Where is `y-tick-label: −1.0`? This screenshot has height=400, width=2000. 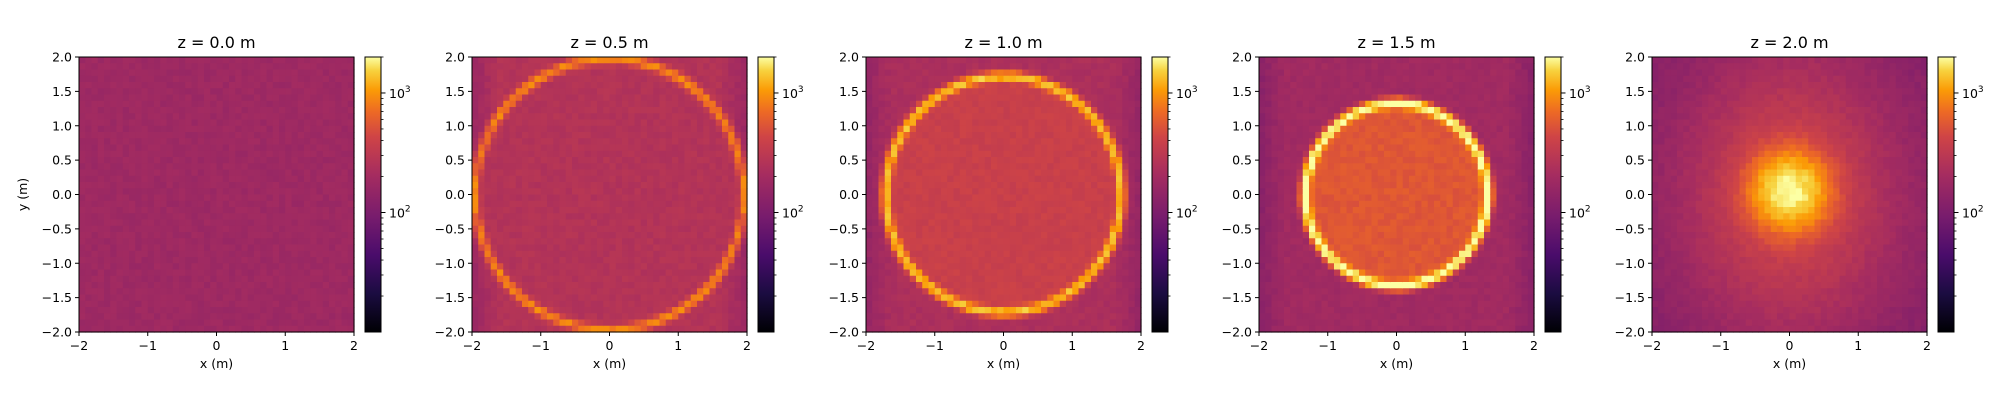
y-tick-label: −1.0 is located at coordinates (57, 263).